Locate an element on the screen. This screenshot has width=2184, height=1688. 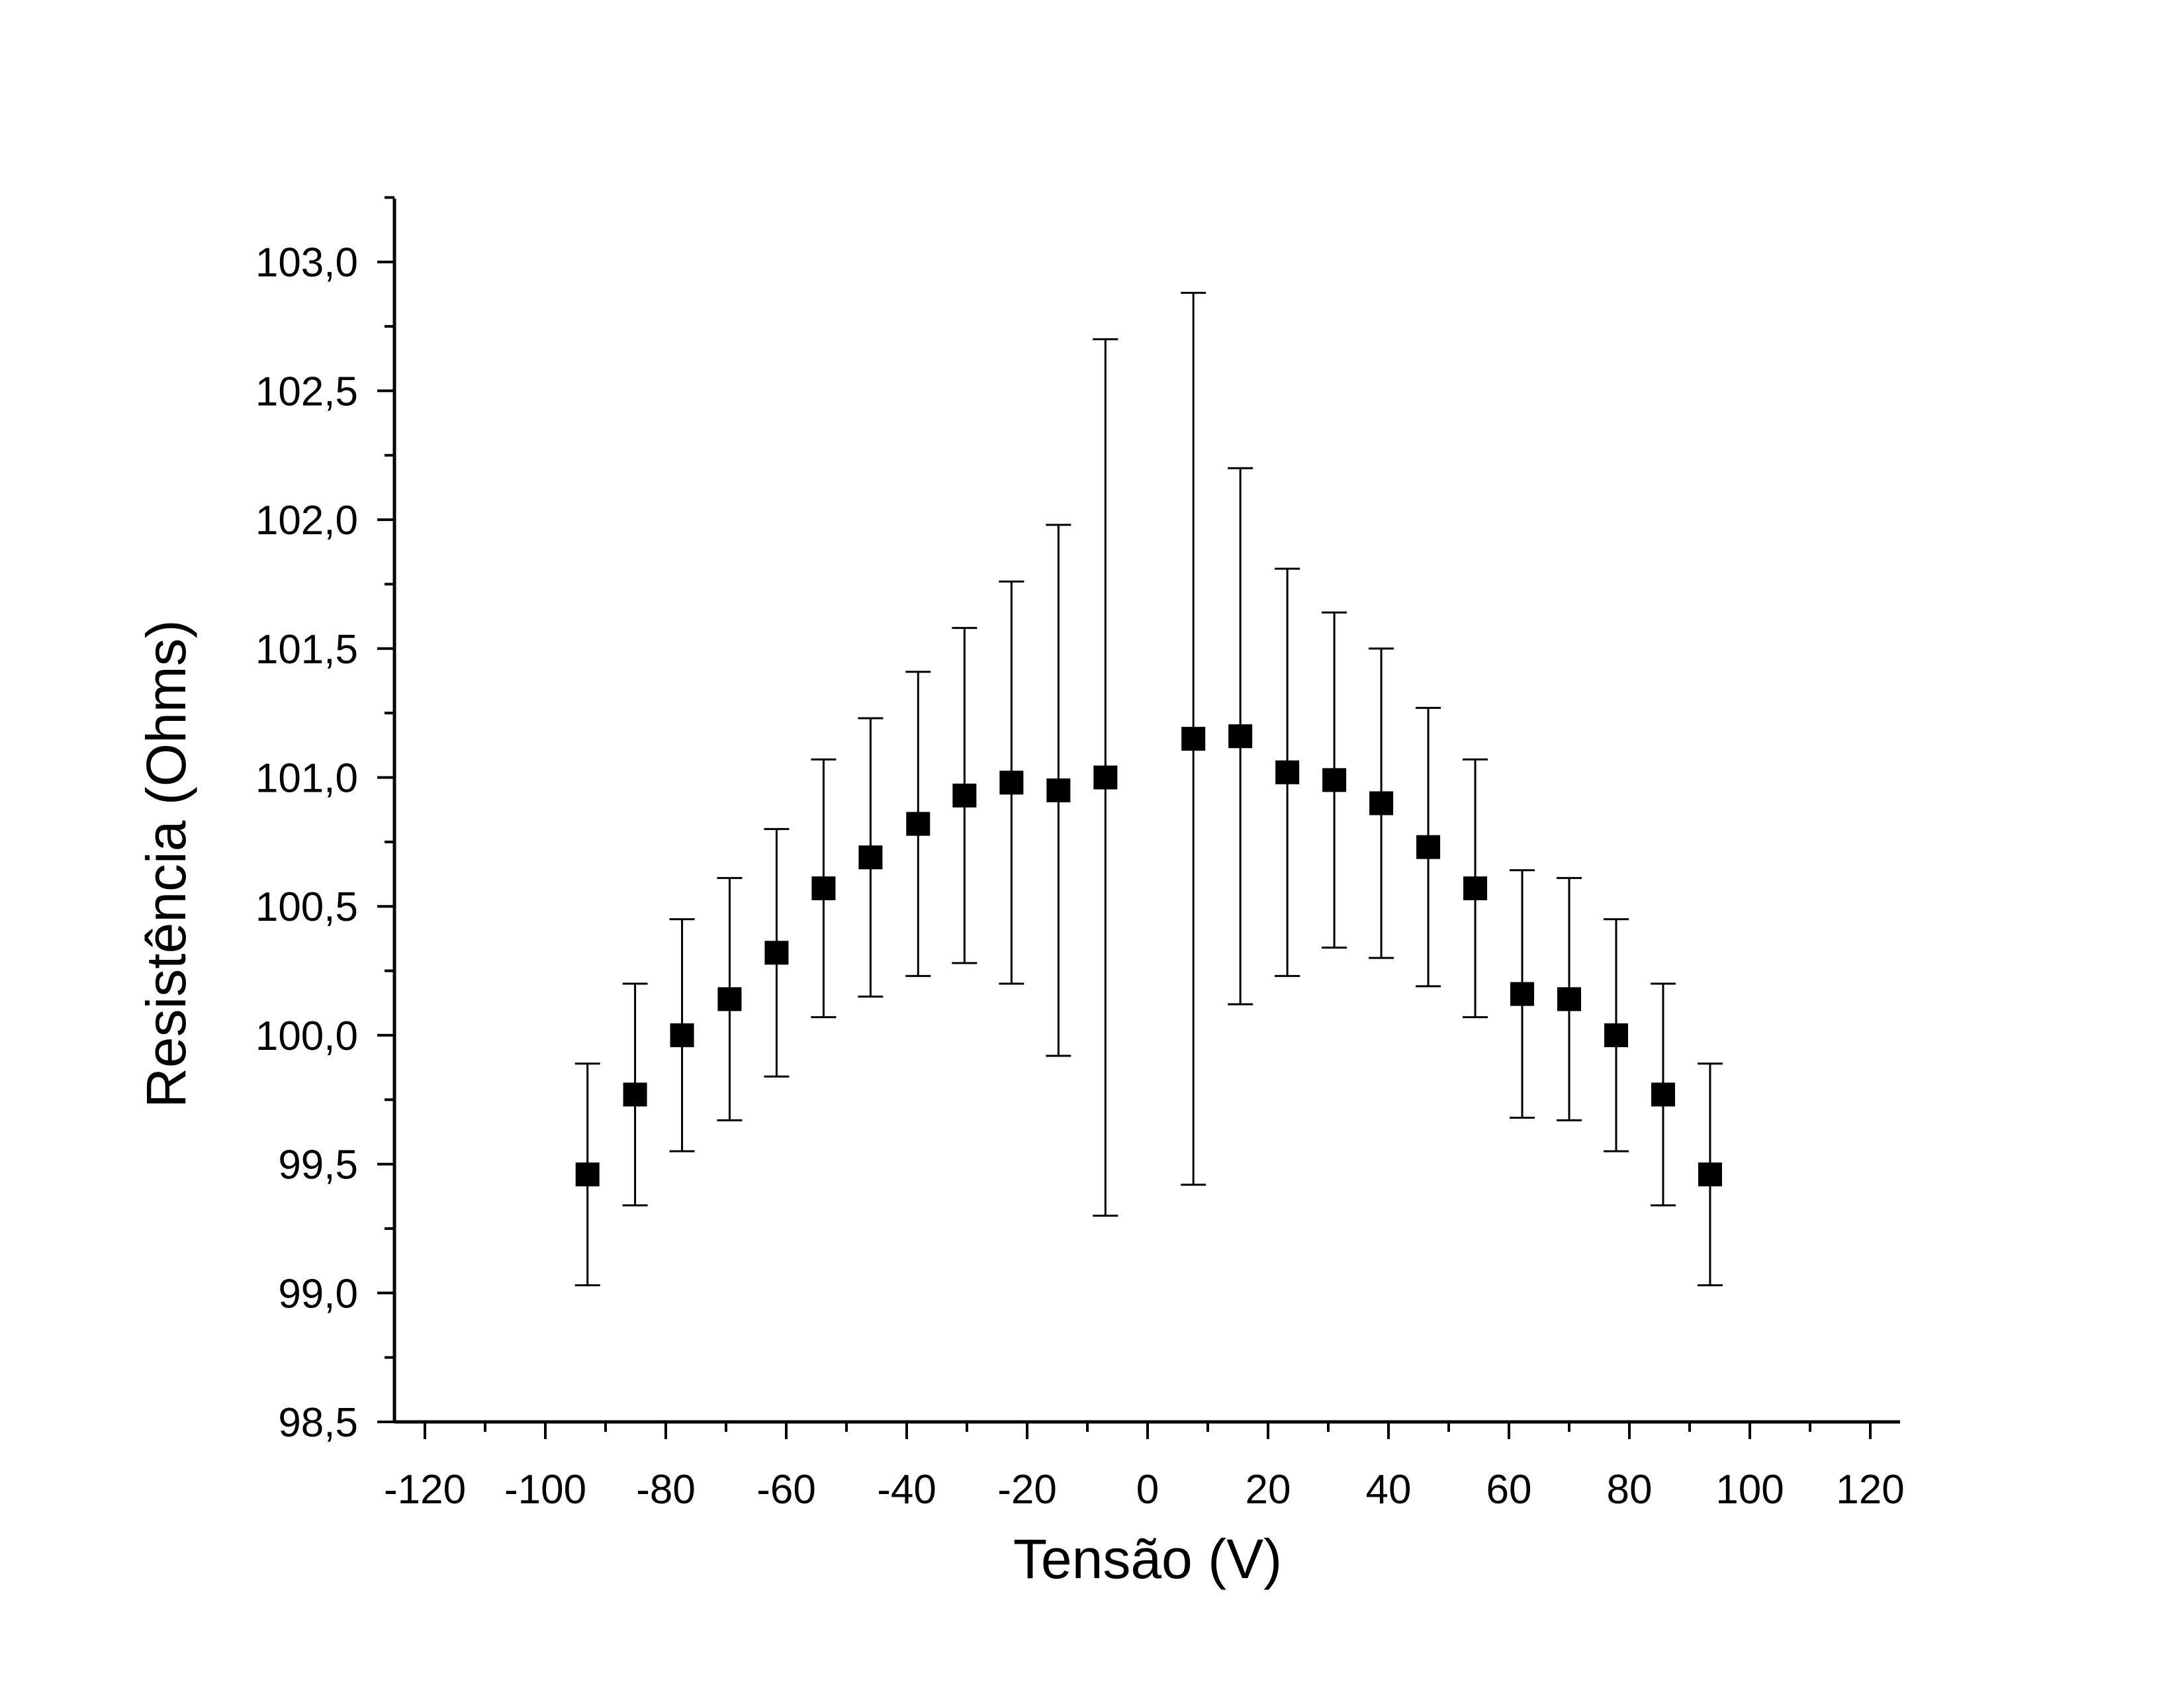
y-axis-label: Resistência (Ohms) is located at coordinates (166, 864).